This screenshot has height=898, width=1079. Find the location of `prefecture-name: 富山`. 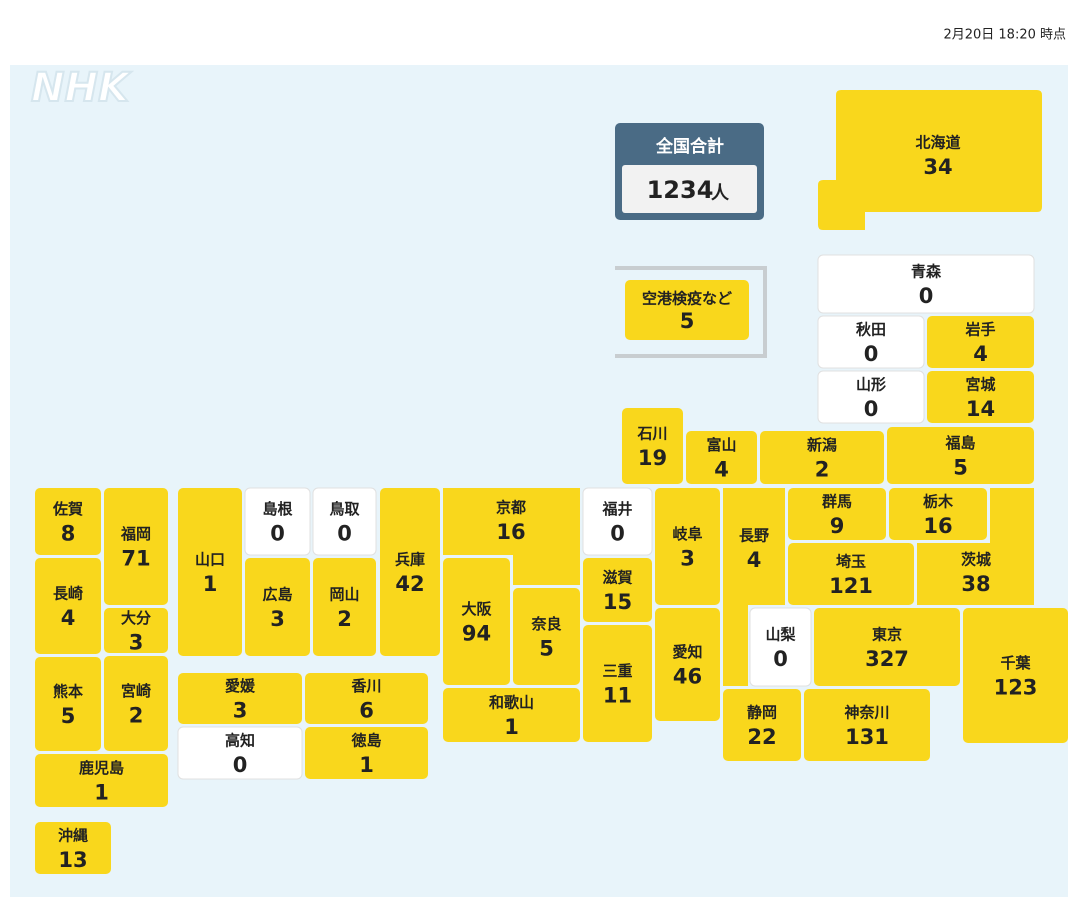

prefecture-name: 富山 is located at coordinates (721, 445).